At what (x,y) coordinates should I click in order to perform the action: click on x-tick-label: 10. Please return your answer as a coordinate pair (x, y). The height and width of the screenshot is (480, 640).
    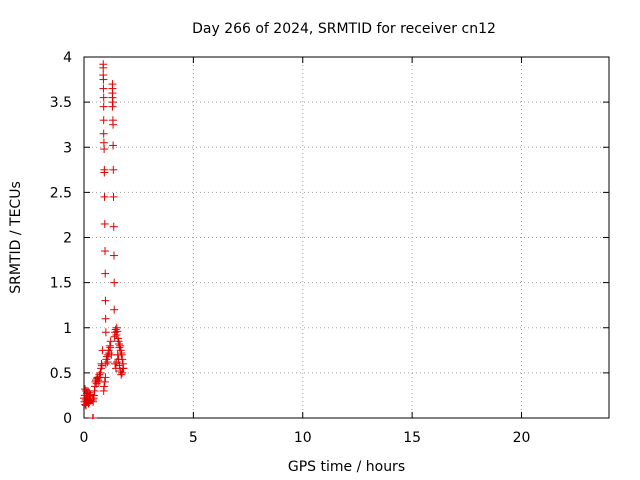
    Looking at the image, I should click on (303, 438).